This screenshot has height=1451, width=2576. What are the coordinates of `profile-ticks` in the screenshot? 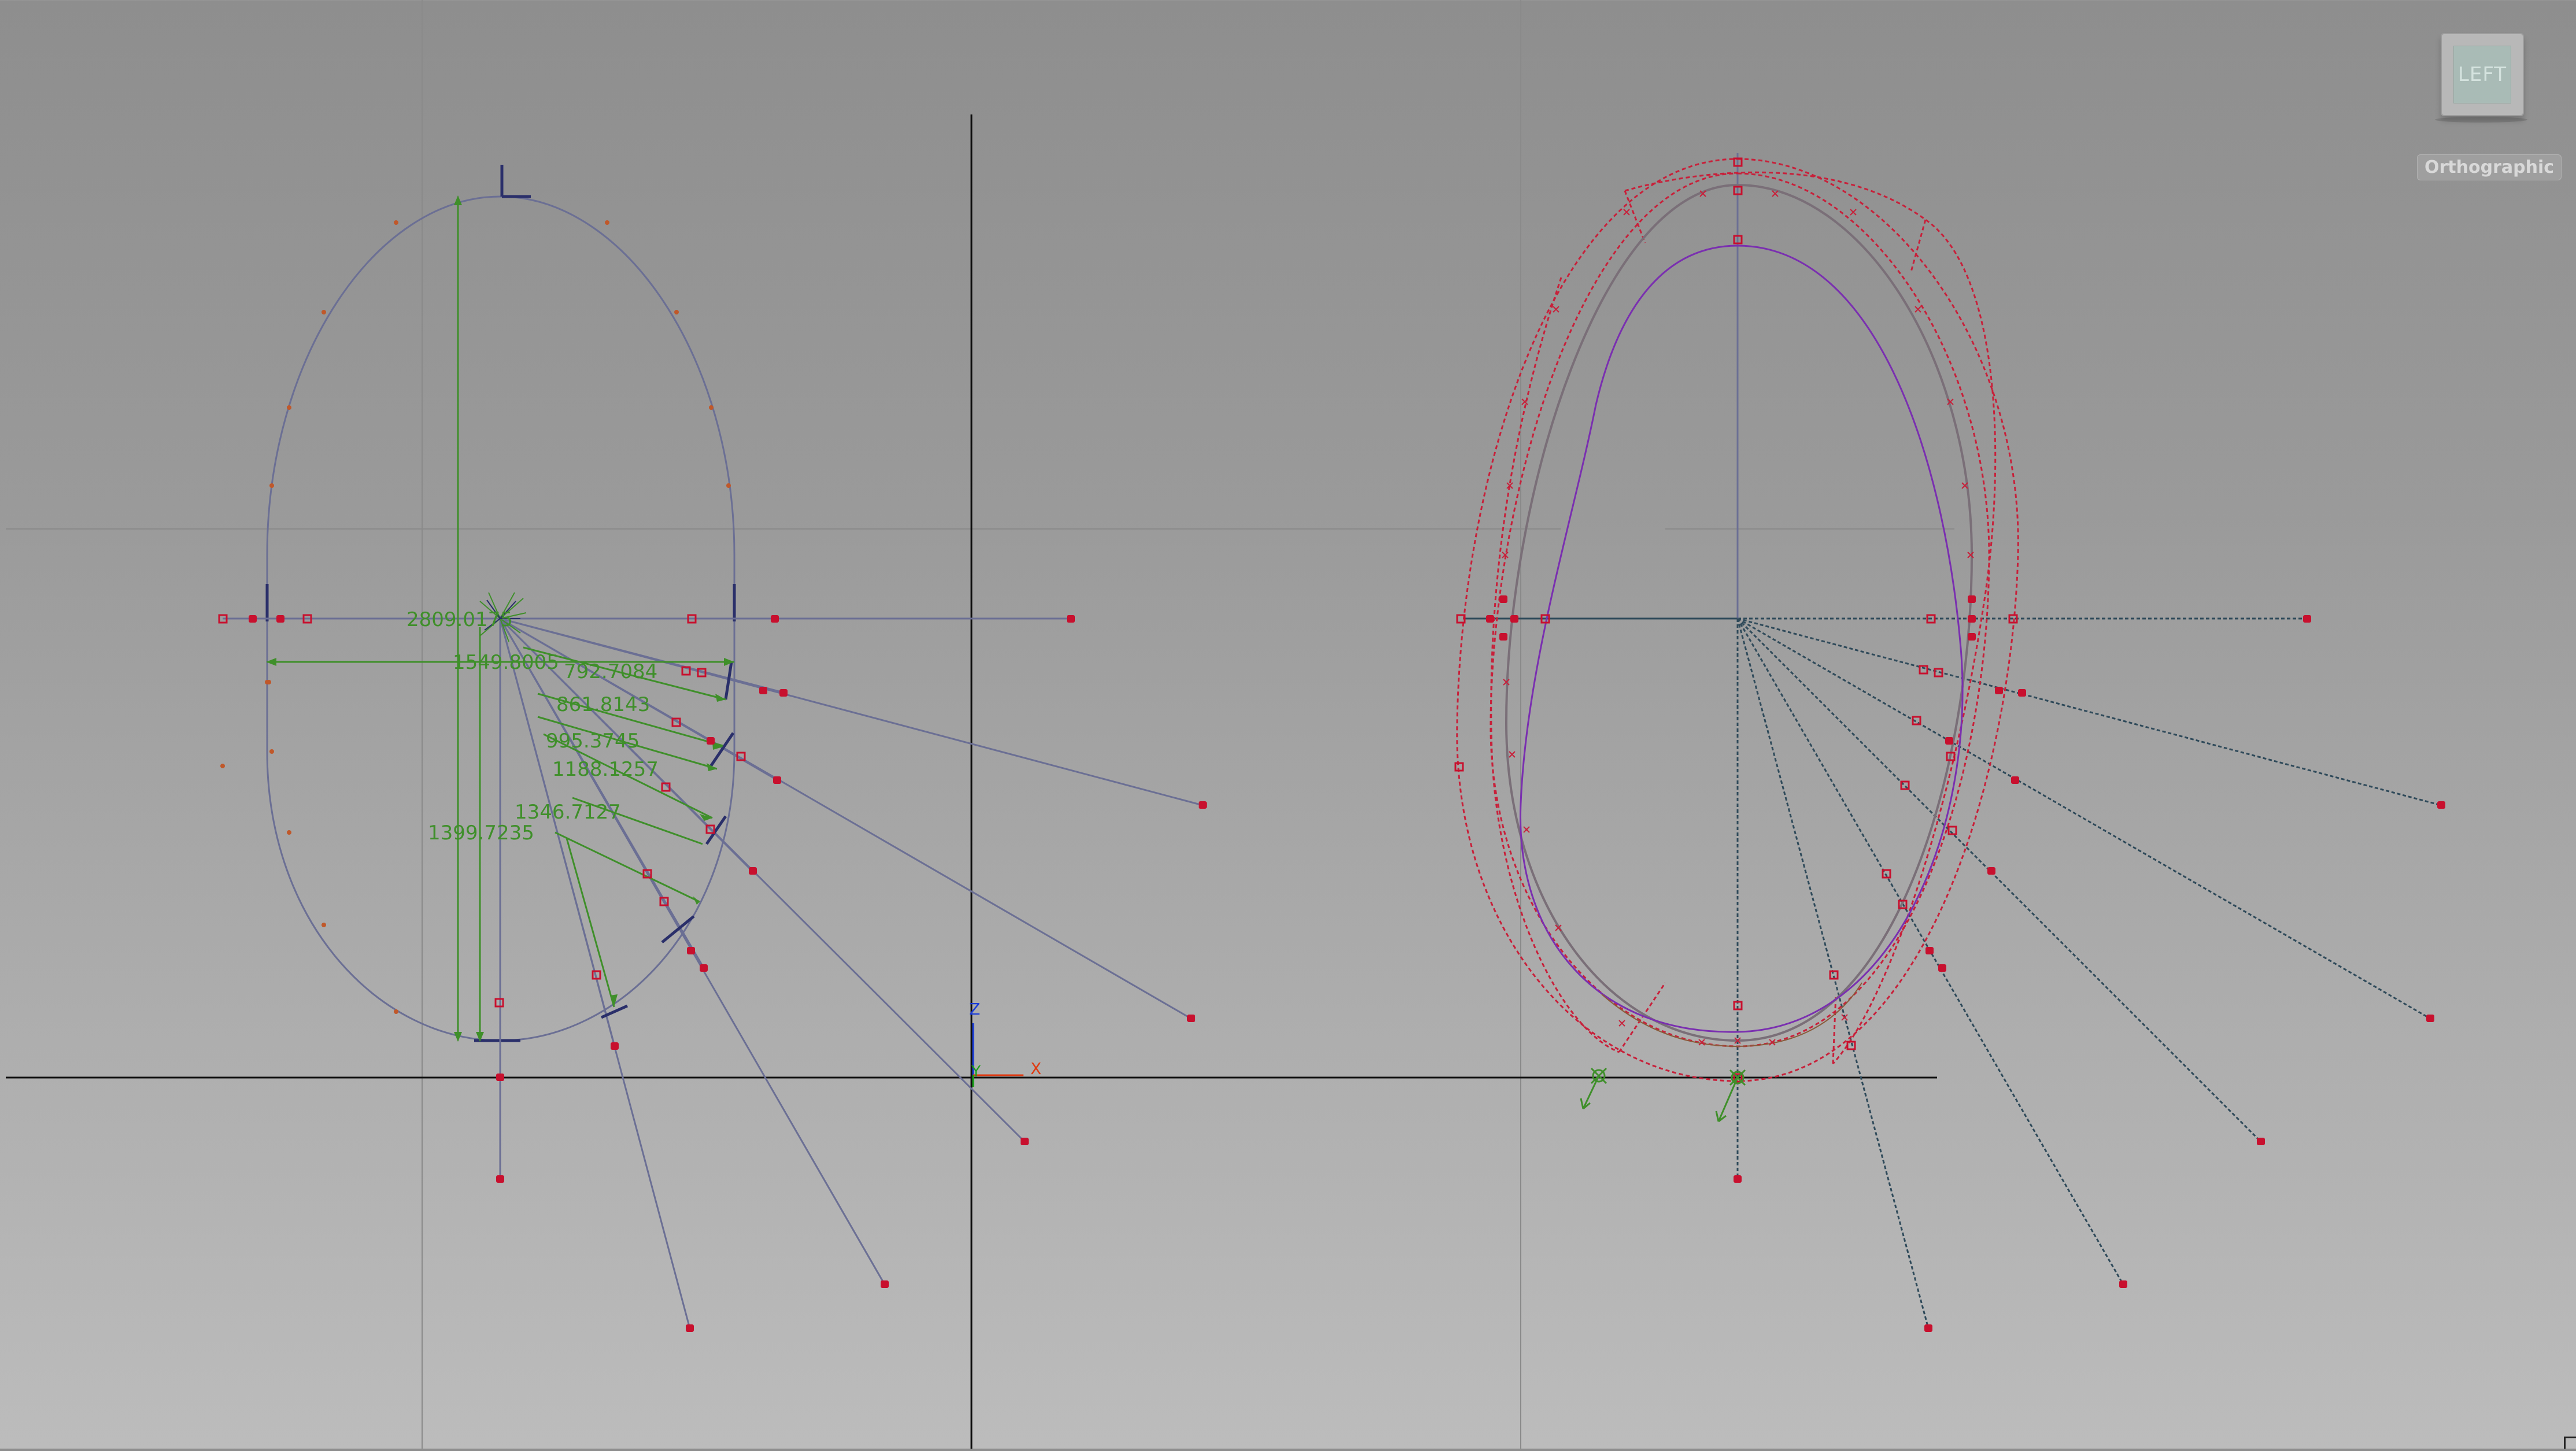 It's located at (500, 603).